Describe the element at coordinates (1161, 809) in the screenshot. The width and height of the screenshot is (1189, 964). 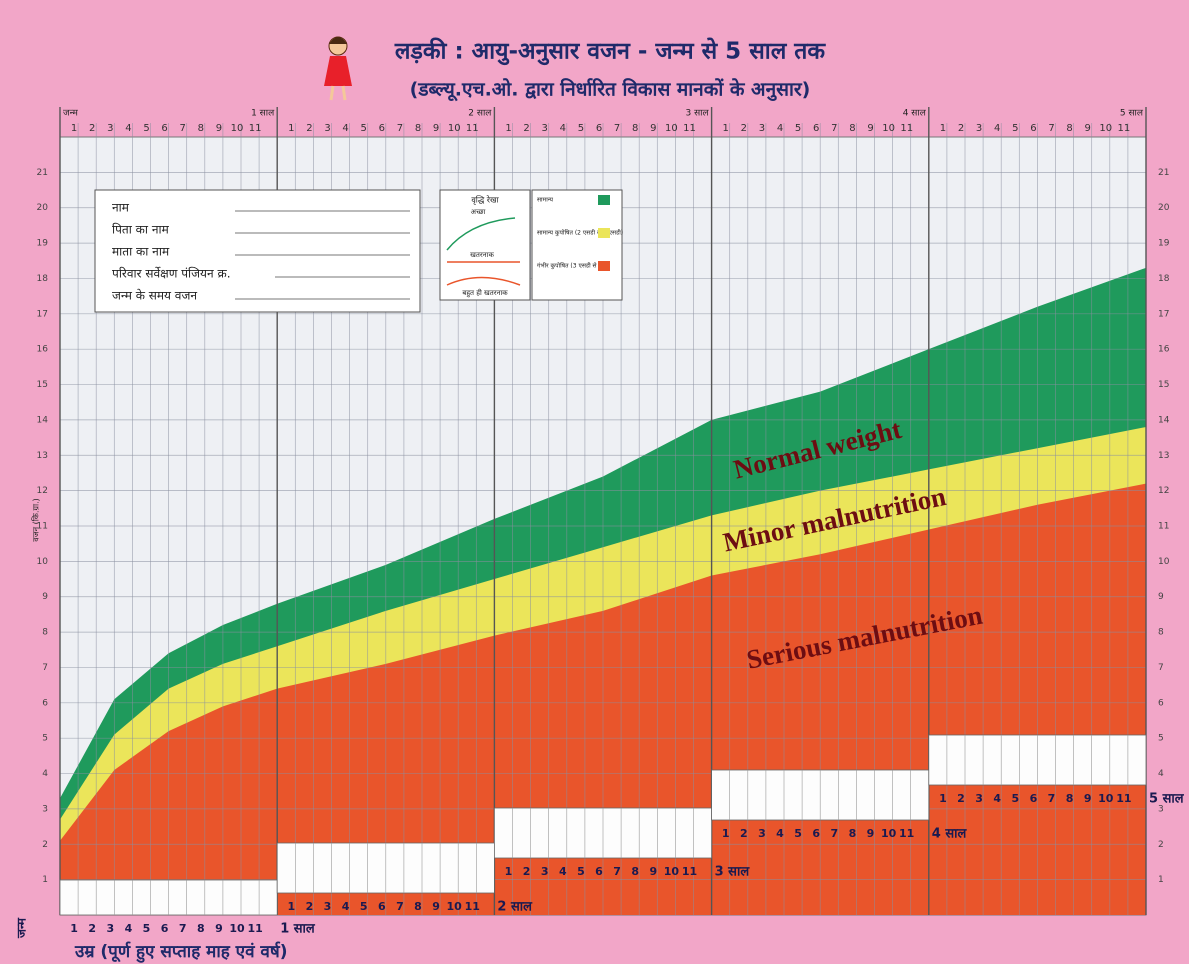
I see `y-tick-label: 3` at that location.